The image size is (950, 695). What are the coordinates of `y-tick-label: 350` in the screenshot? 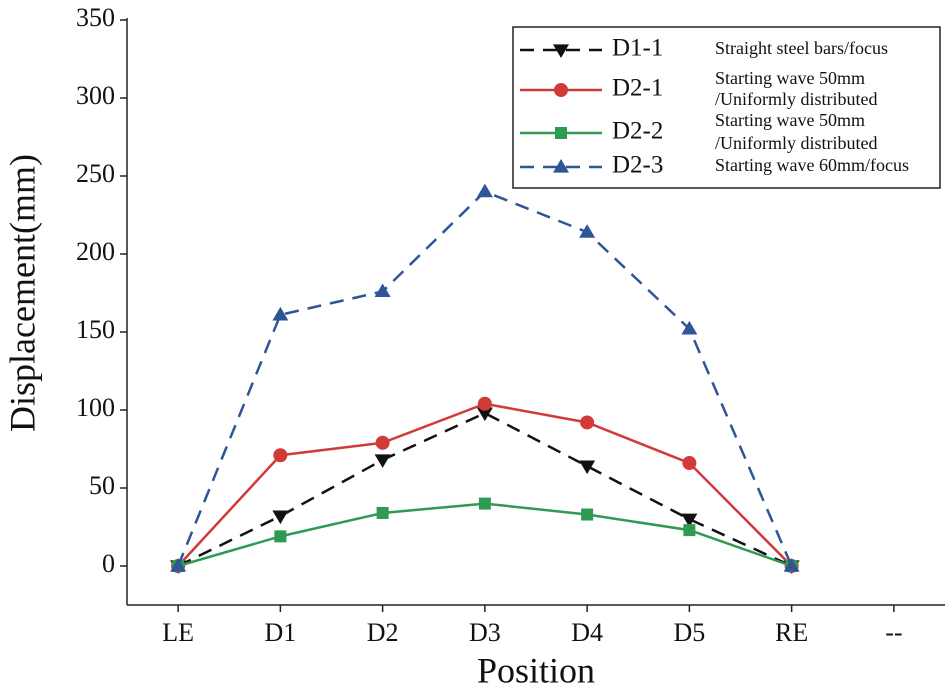 It's located at (95, 17).